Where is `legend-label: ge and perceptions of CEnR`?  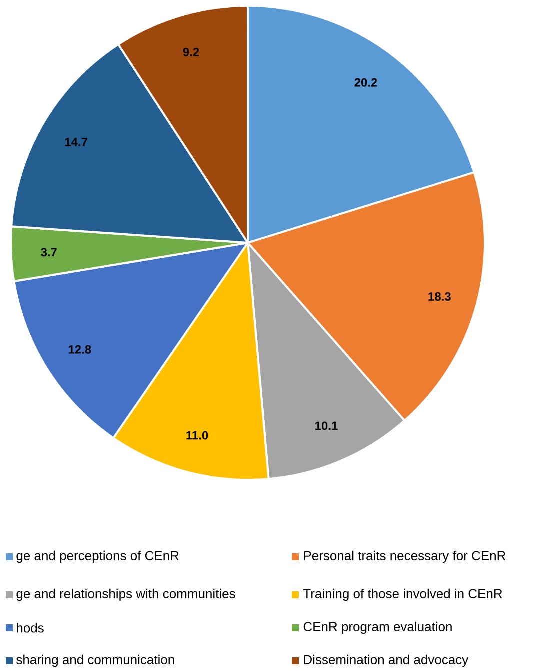 legend-label: ge and perceptions of CEnR is located at coordinates (97, 557).